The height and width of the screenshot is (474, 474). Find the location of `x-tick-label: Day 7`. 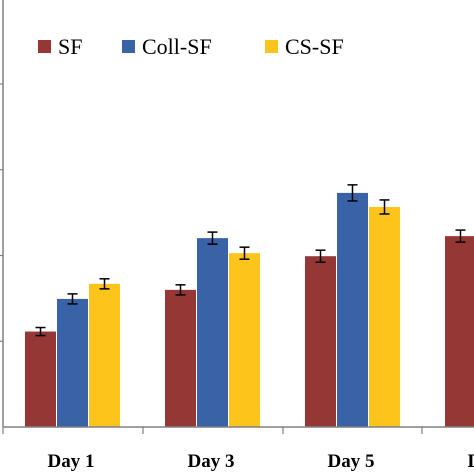

x-tick-label: Day 7 is located at coordinates (471, 461).